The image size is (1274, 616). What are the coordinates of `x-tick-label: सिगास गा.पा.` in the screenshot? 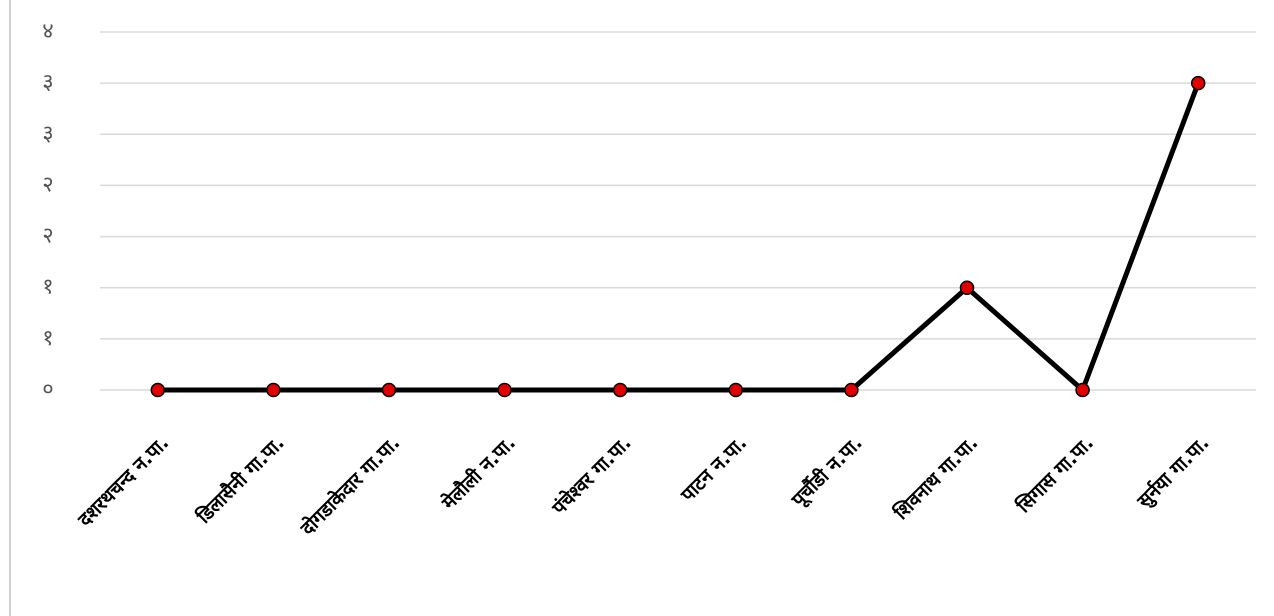 It's located at (1054, 474).